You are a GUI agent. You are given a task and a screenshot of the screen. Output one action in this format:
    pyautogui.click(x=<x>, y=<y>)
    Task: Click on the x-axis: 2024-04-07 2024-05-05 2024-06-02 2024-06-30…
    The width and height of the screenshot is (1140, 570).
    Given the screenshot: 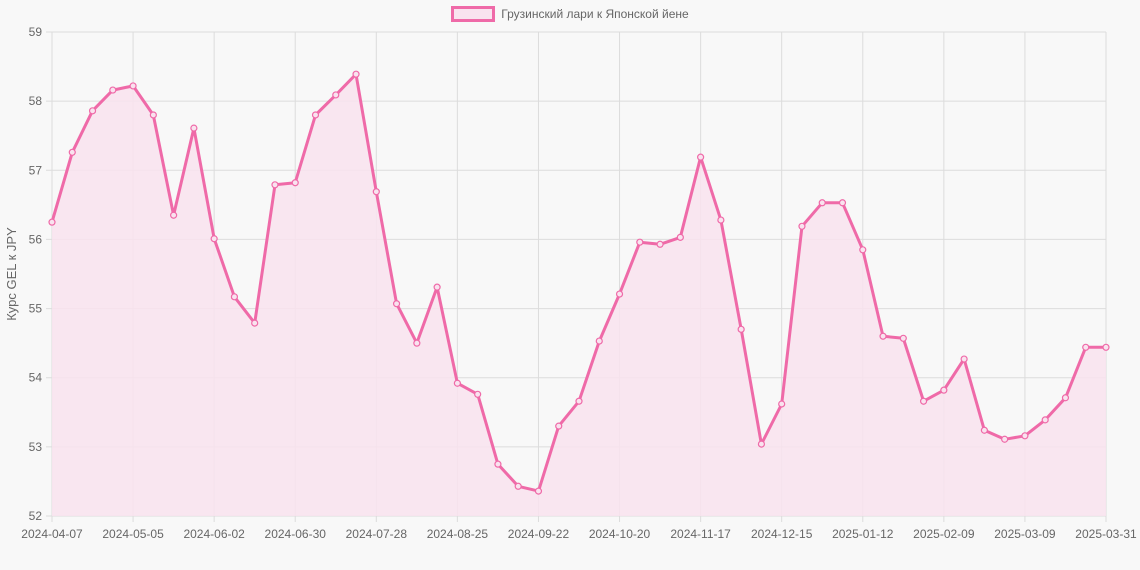 What is the action you would take?
    pyautogui.click(x=579, y=534)
    